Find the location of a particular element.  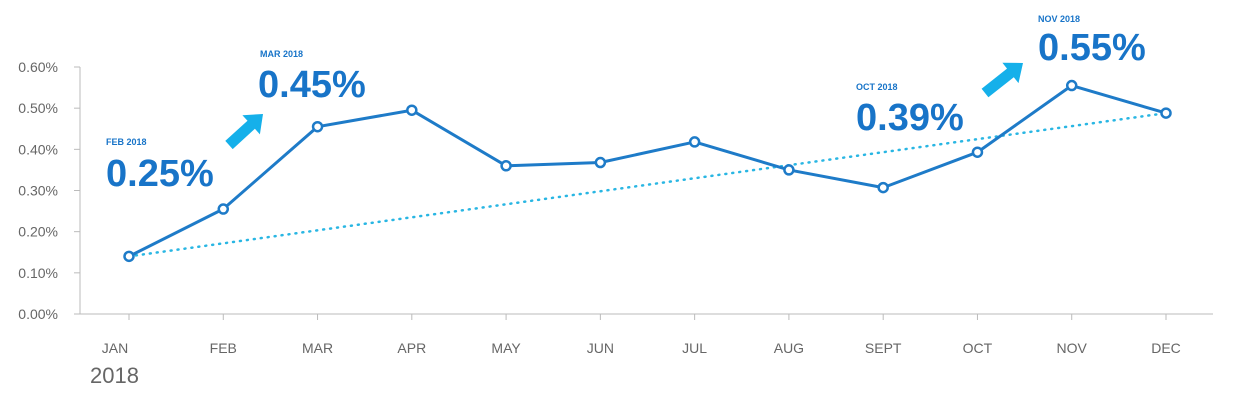

y-tick-label: 0.50% is located at coordinates (38, 108).